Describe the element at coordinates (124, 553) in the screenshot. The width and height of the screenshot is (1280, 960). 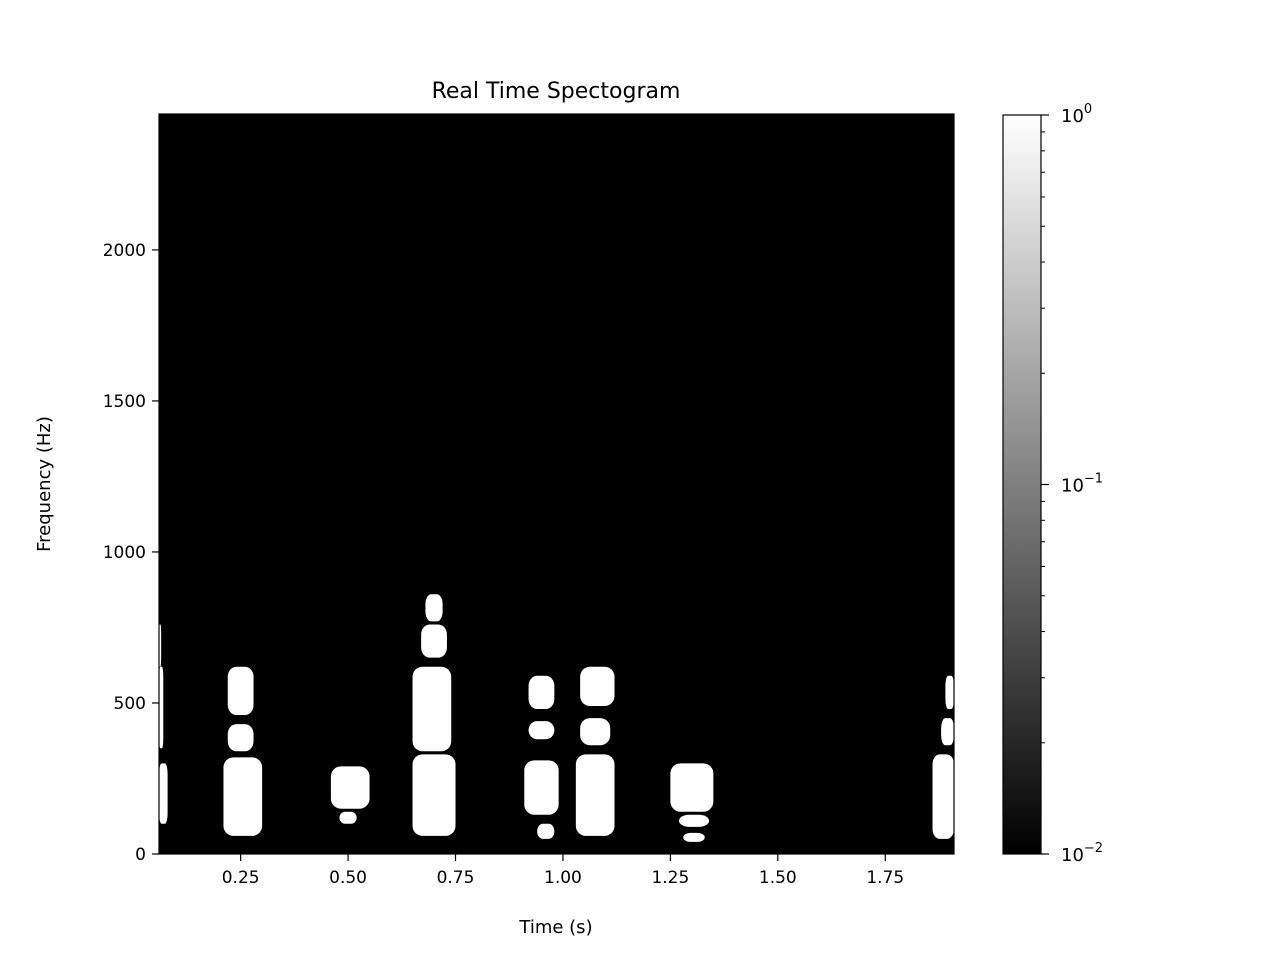
I see `y-tick-label-2: 1000` at that location.